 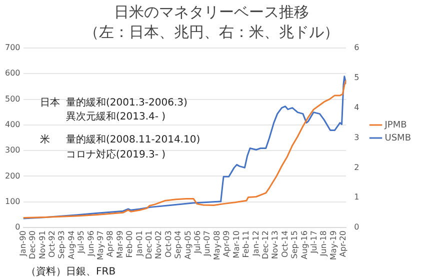 I want to click on y2-tick-label: 1, so click(x=357, y=197).